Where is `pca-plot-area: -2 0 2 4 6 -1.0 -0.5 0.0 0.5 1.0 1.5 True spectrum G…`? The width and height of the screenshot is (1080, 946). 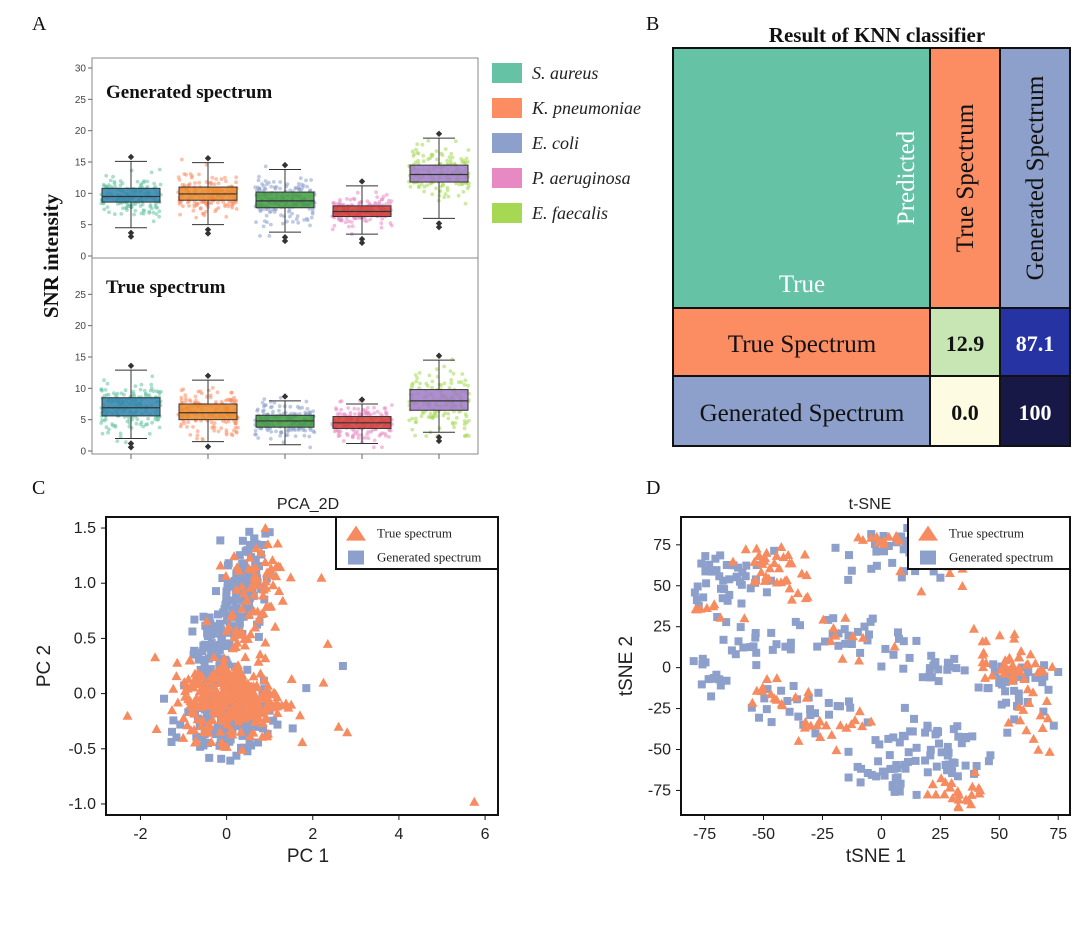 pca-plot-area: -2 0 2 4 6 -1.0 -0.5 0.0 0.5 1.0 1.5 True spectrum G… is located at coordinates (283, 679).